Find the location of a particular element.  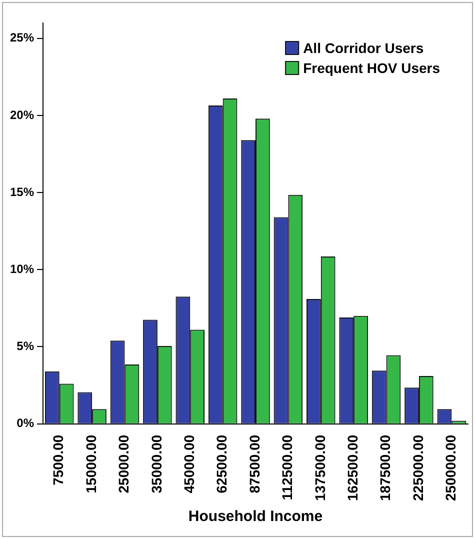

y-tick-label: 5% is located at coordinates (25, 346).